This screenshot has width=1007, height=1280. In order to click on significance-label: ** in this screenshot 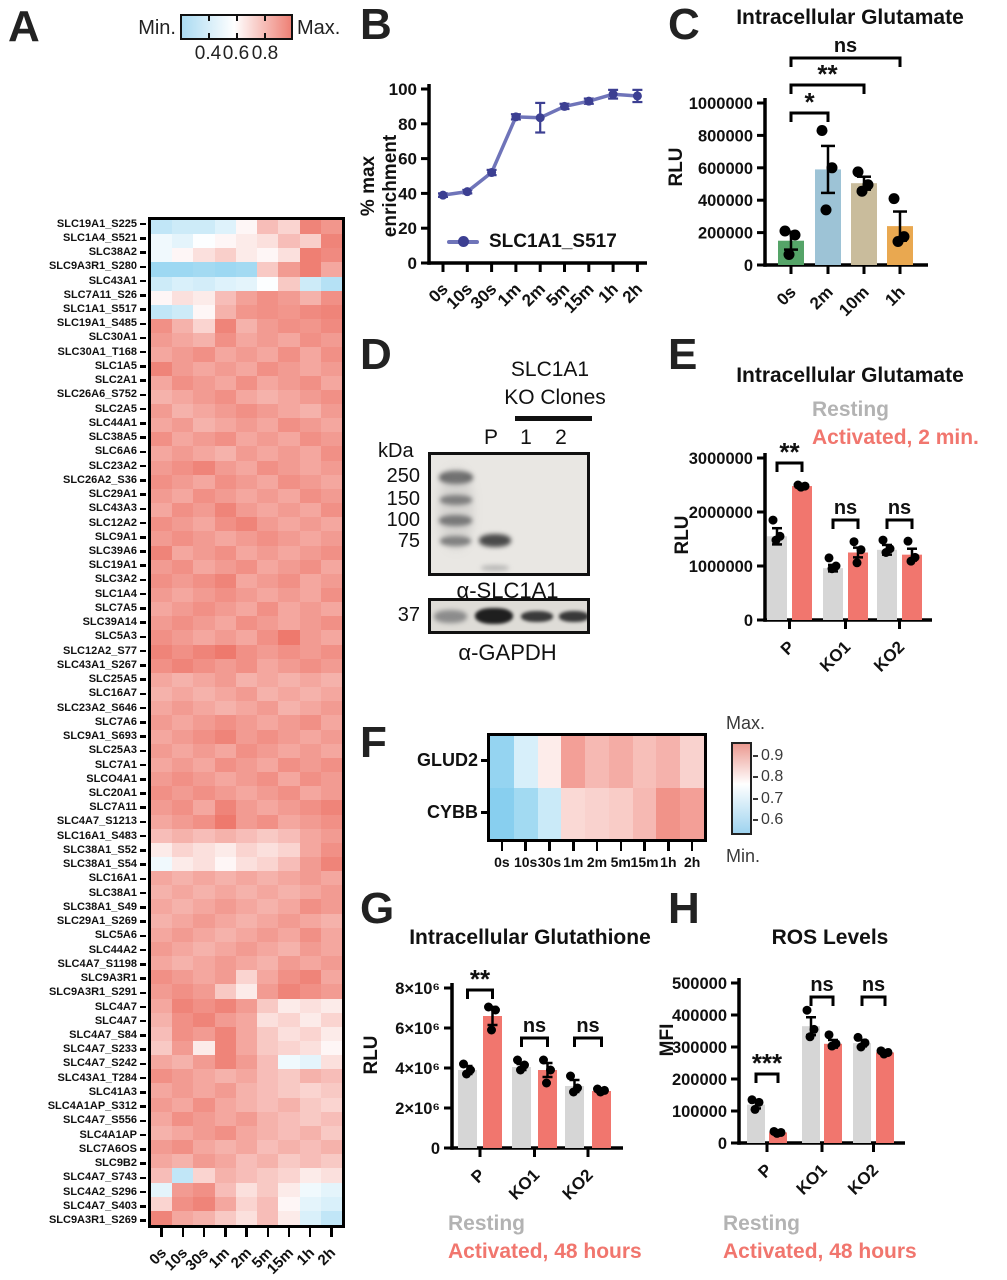, I will do `click(827, 74)`.